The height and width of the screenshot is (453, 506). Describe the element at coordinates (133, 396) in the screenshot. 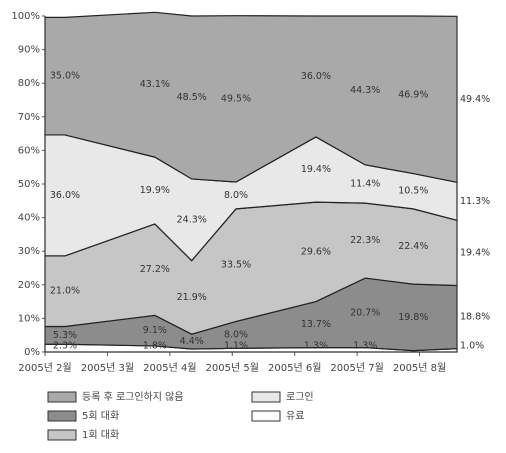

I see `legend-label: 등록 후 로그인하지 않음` at that location.